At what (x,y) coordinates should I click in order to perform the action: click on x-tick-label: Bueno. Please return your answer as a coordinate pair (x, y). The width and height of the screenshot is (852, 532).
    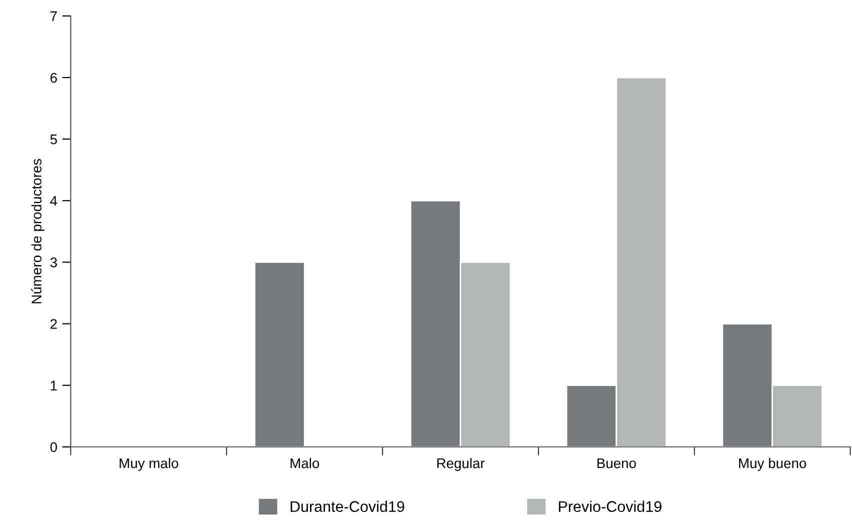
    Looking at the image, I should click on (616, 463).